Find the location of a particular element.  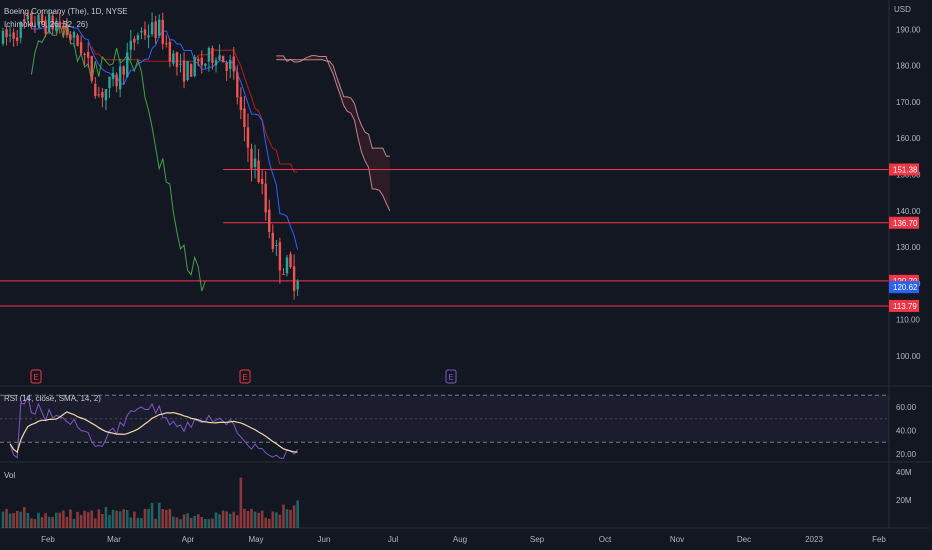

rsi-title: RSI (14, close, SMA, 14, 2) is located at coordinates (52, 398).